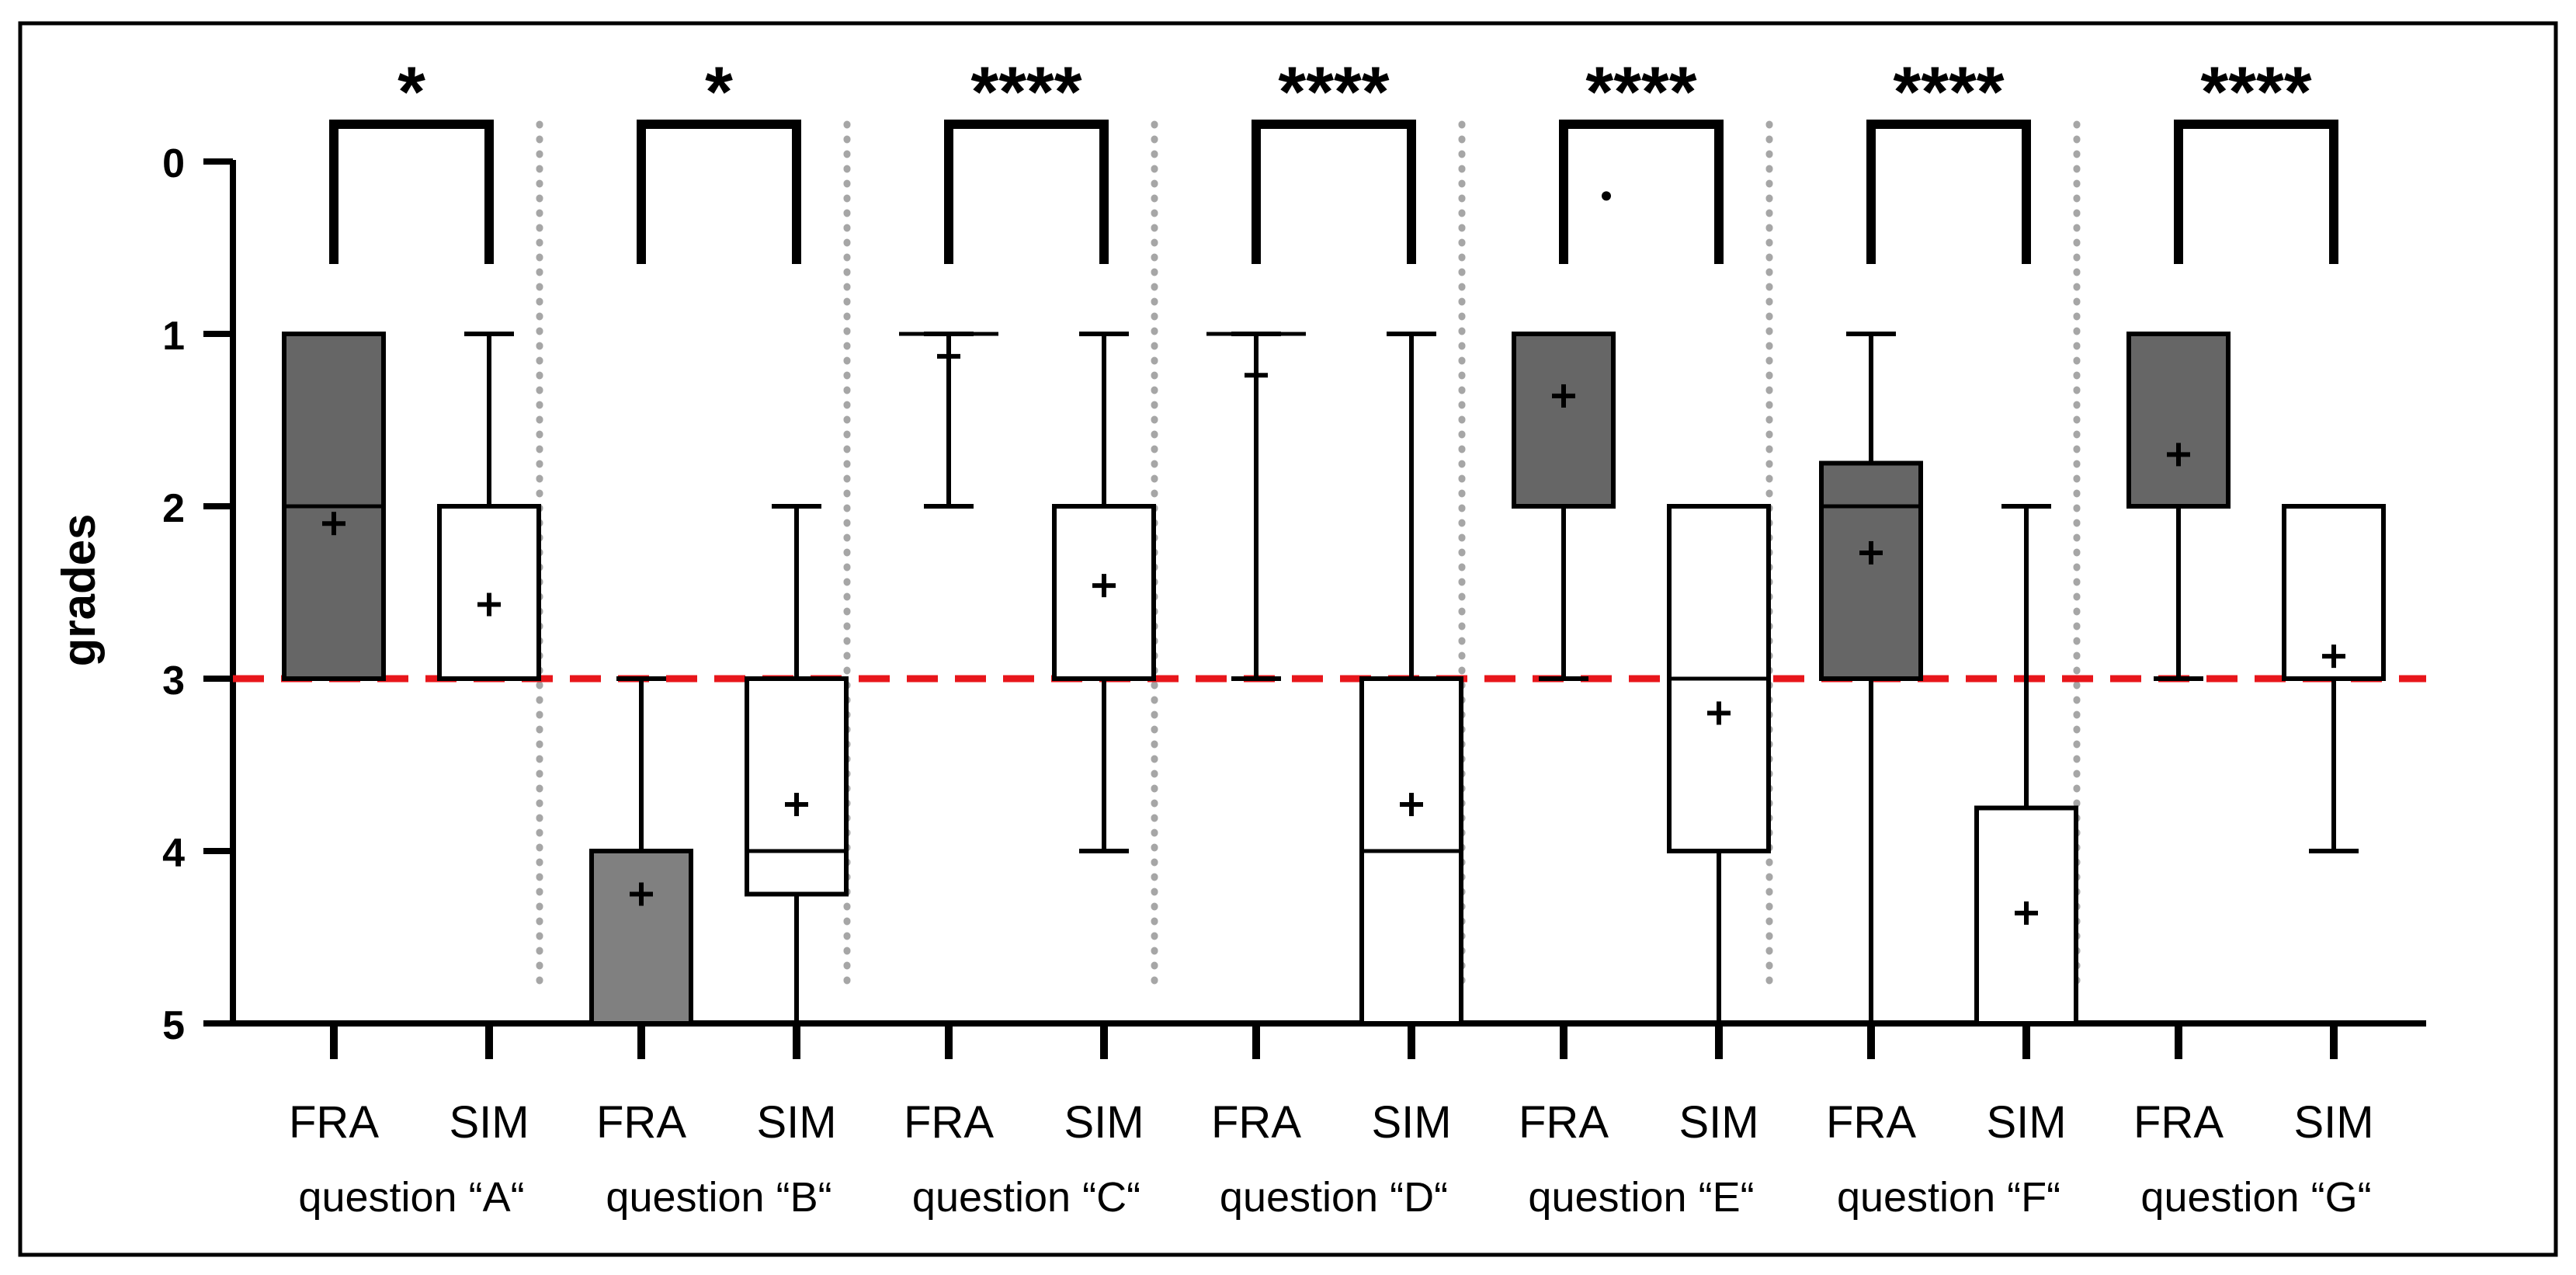 This screenshot has width=2576, height=1275. I want to click on y-tick-label: 2, so click(173, 508).